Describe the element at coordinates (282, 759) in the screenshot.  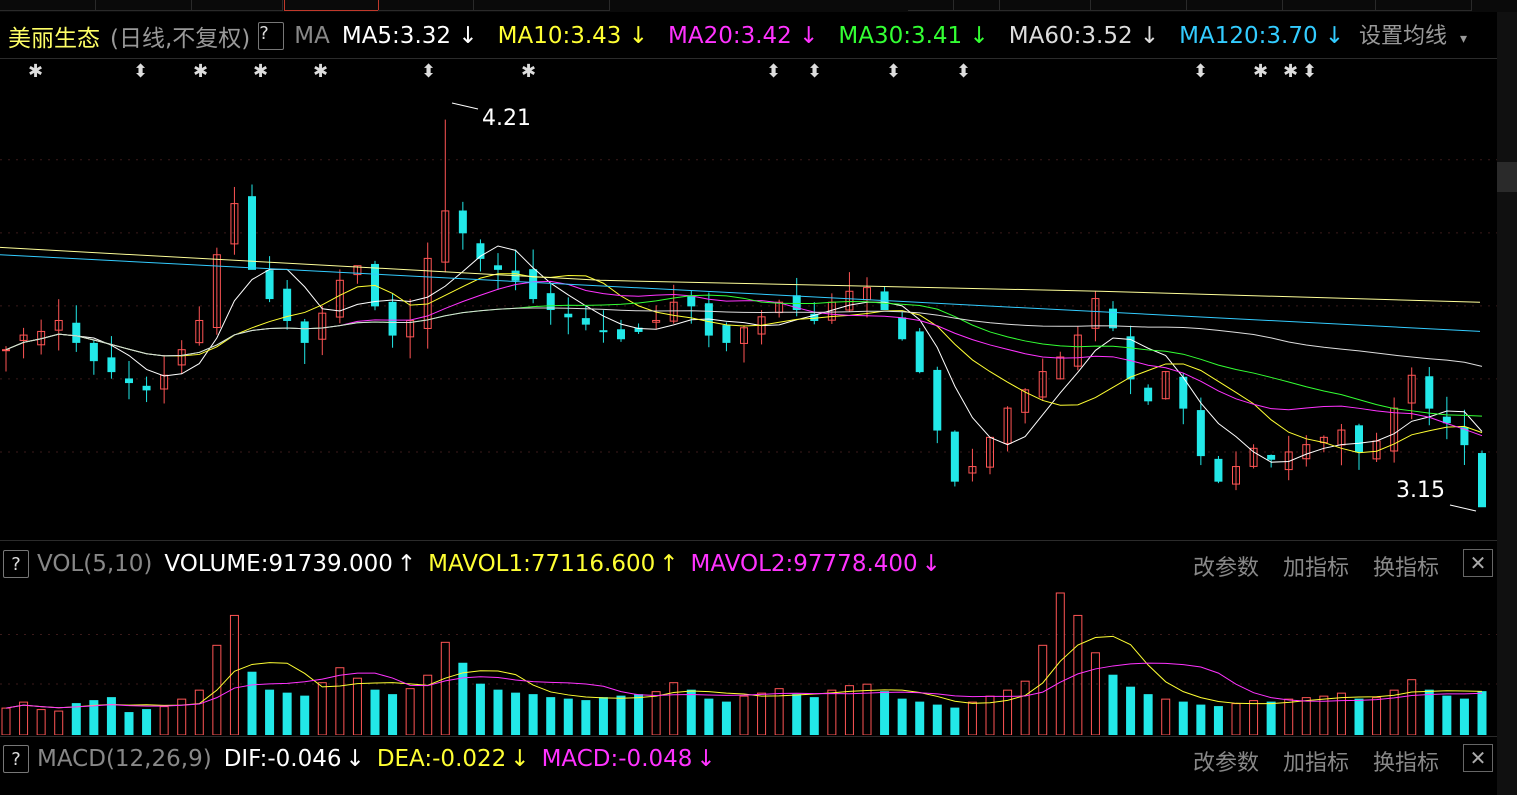
I see `dif-value: DIF:-0.046` at that location.